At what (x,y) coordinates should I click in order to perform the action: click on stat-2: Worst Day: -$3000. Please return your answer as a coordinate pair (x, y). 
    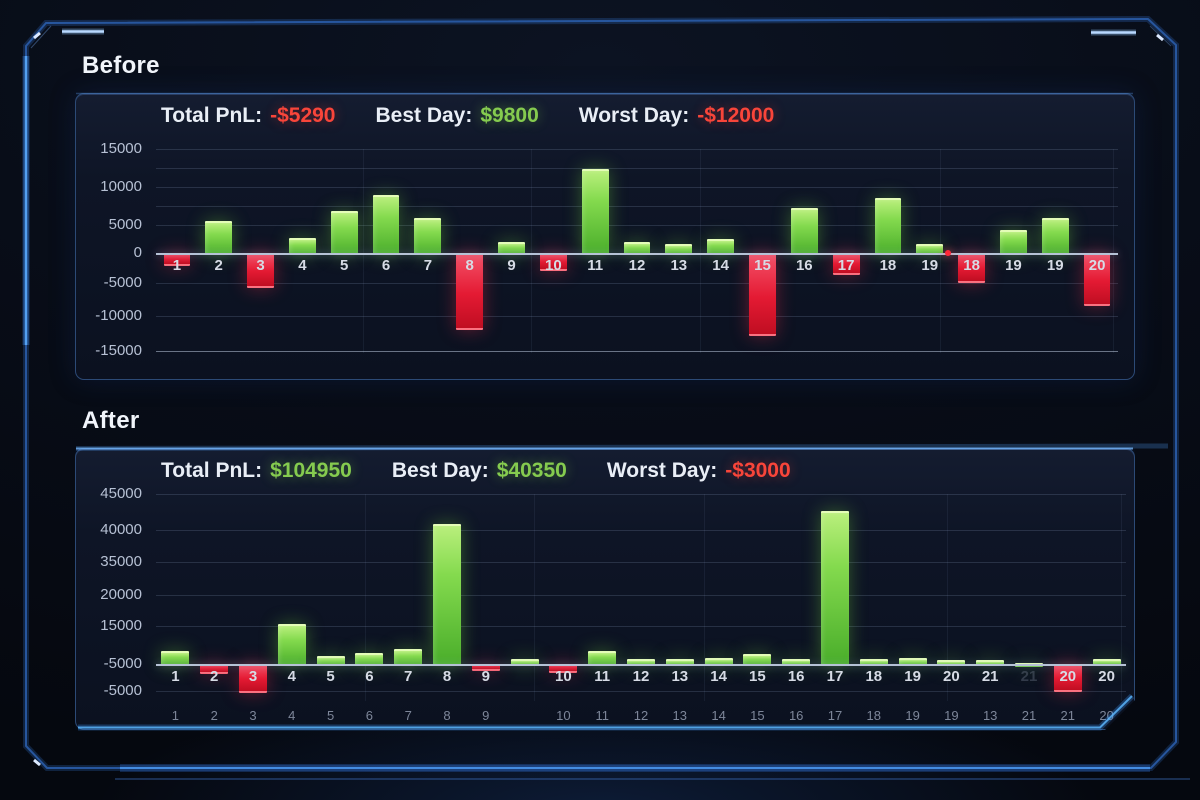
    Looking at the image, I should click on (699, 471).